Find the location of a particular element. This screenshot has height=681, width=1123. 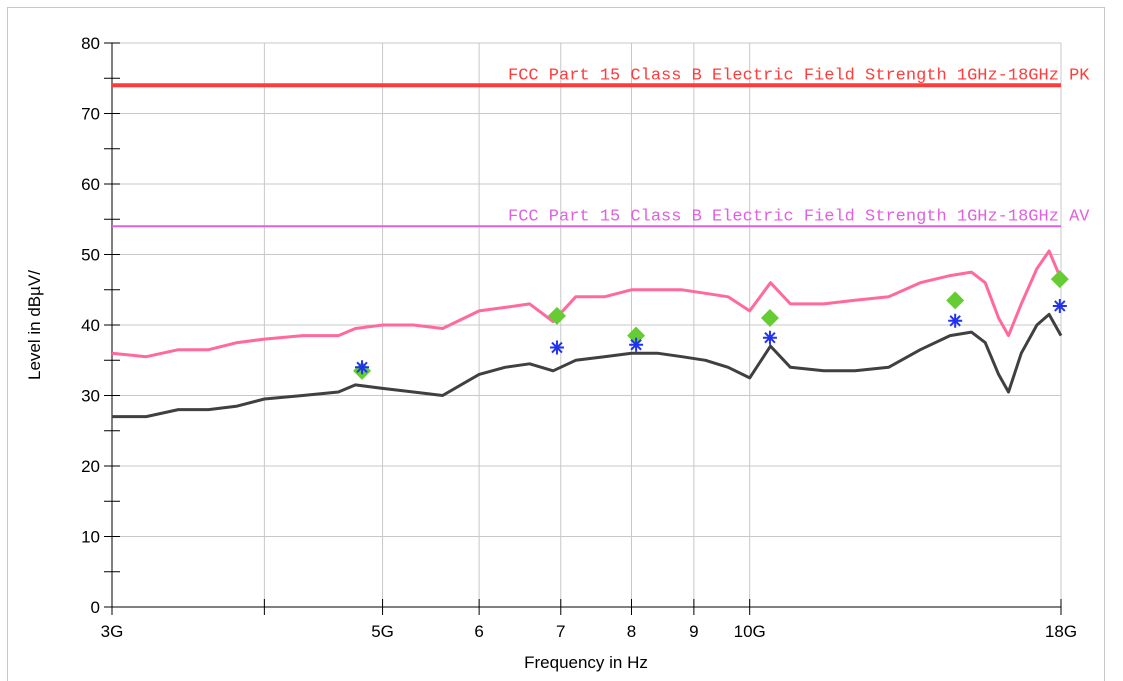

y-tick-label: 0 is located at coordinates (95, 607).